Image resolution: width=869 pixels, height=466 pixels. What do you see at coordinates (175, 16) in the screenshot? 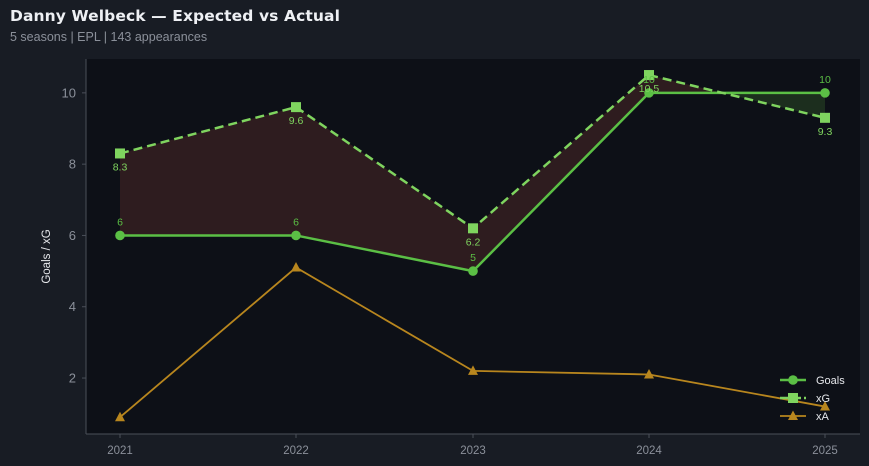
I see `chart-title: Danny Welbeck — Expected vs Actual` at bounding box center [175, 16].